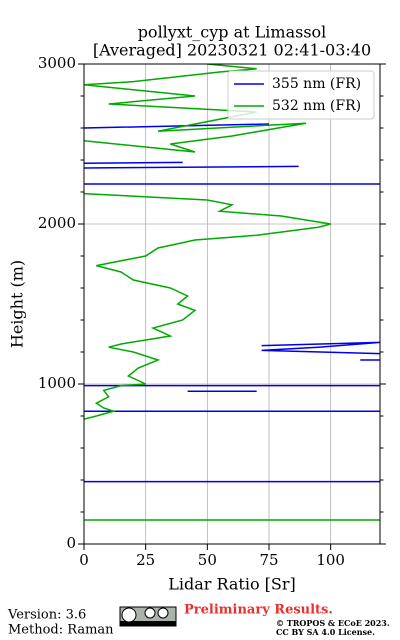 This screenshot has width=400, height=640. What do you see at coordinates (268, 560) in the screenshot?
I see `x-tick-label: 75` at bounding box center [268, 560].